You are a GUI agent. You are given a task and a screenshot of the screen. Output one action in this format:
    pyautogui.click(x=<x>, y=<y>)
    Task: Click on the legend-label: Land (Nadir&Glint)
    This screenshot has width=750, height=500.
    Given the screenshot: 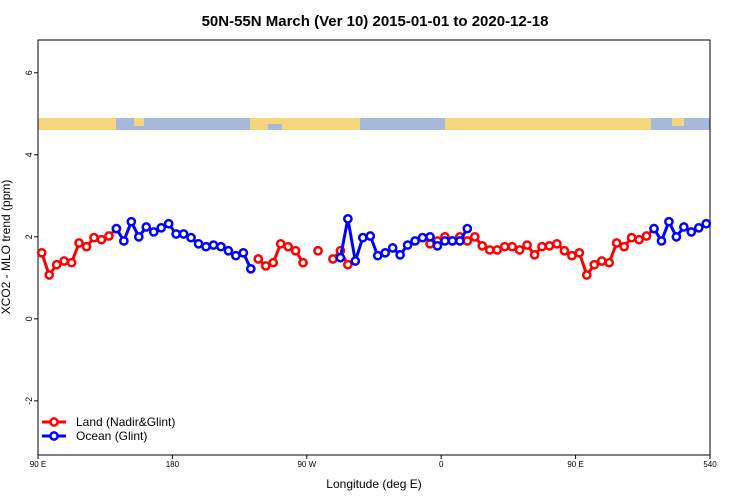 What is the action you would take?
    pyautogui.click(x=125, y=422)
    